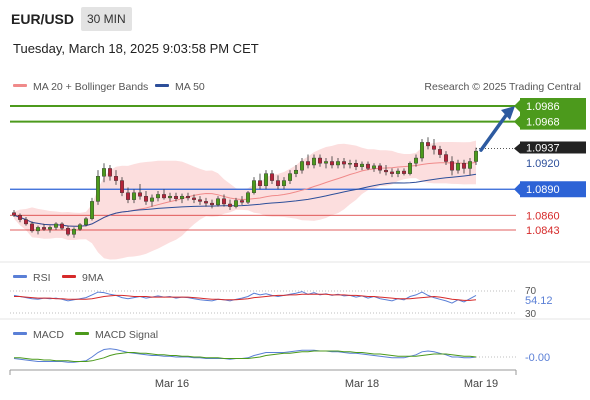  I want to click on macd-legend: MACD MACD Signal, so click(85, 335).